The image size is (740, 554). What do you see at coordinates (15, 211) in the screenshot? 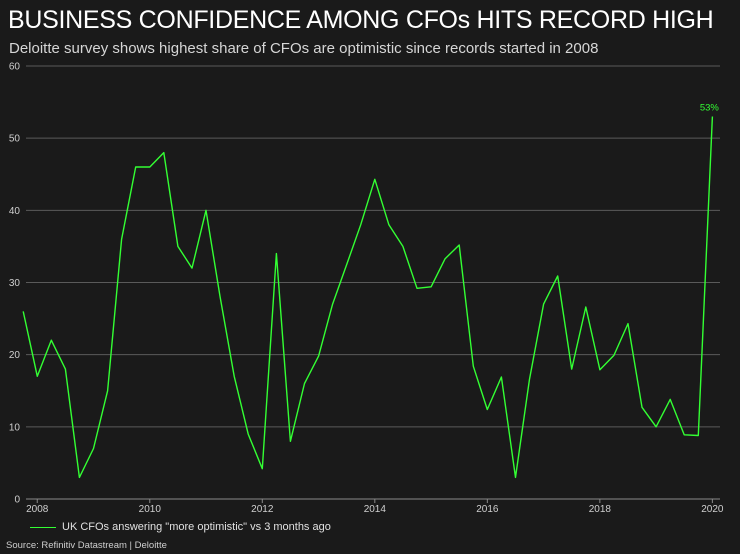
I see `y-tick-label: 40` at bounding box center [15, 211].